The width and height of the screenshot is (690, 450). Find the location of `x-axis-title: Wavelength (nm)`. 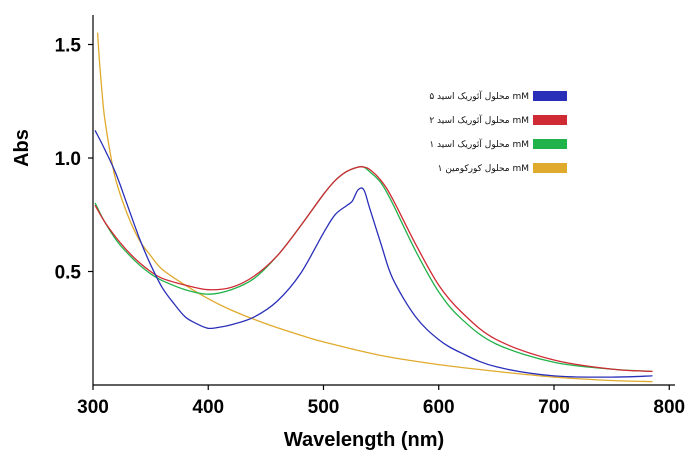

x-axis-title: Wavelength (nm) is located at coordinates (364, 439).